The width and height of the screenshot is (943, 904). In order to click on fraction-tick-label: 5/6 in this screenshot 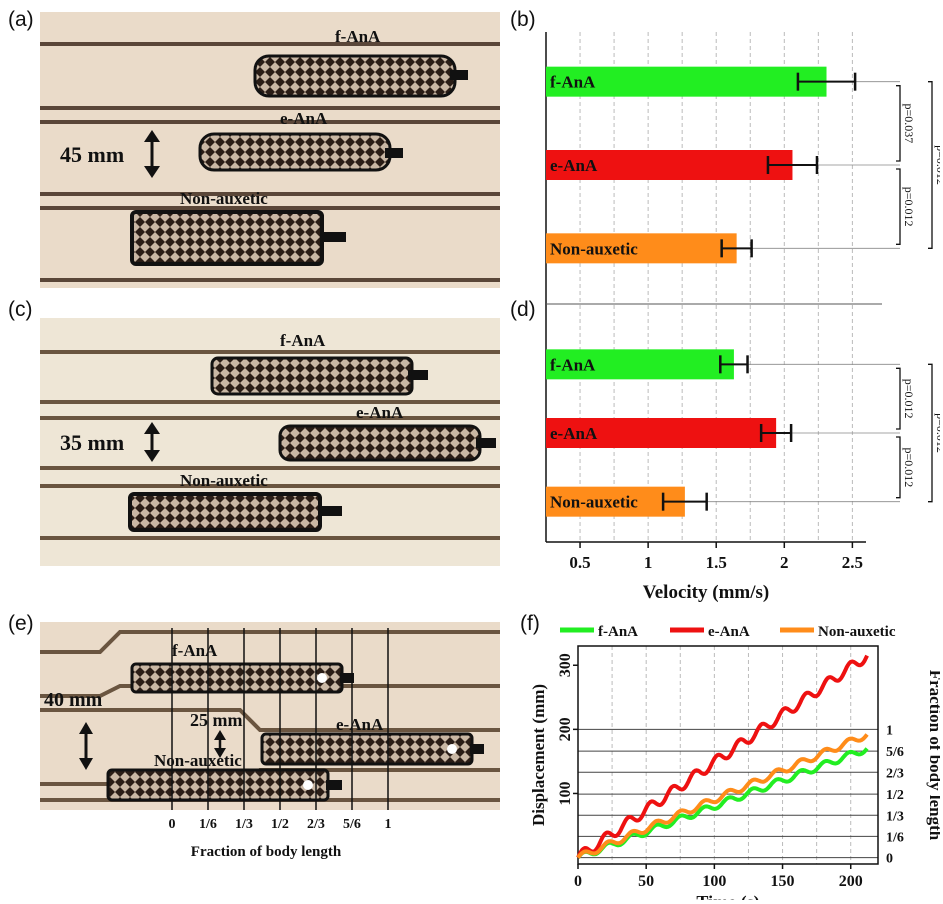, I will do `click(352, 824)`.